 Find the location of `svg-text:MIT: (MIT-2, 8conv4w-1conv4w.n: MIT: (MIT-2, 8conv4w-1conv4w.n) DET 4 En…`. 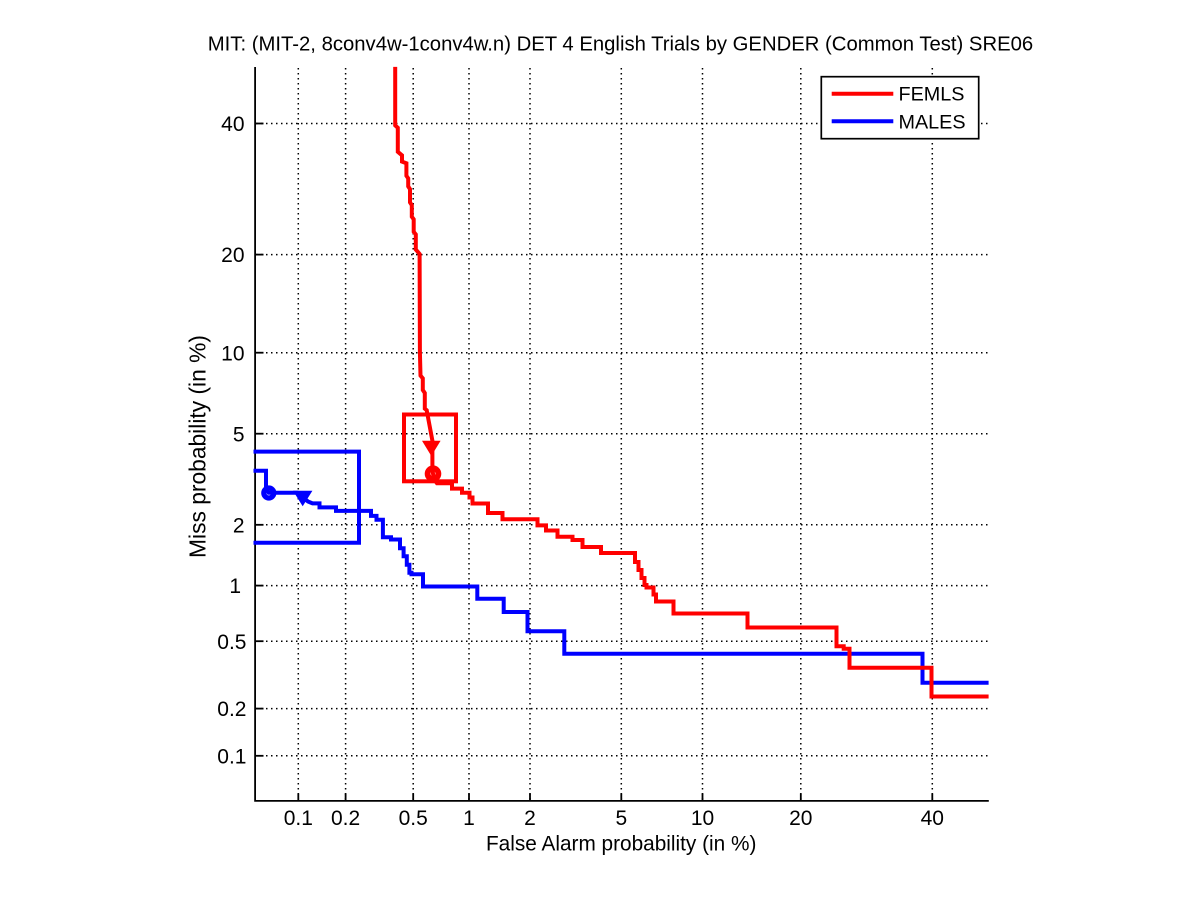

svg-text:MIT: (MIT-2, 8conv4w-1conv4w.n: MIT: (MIT-2, 8conv4w-1conv4w.n) DET 4 En… is located at coordinates (620, 45).